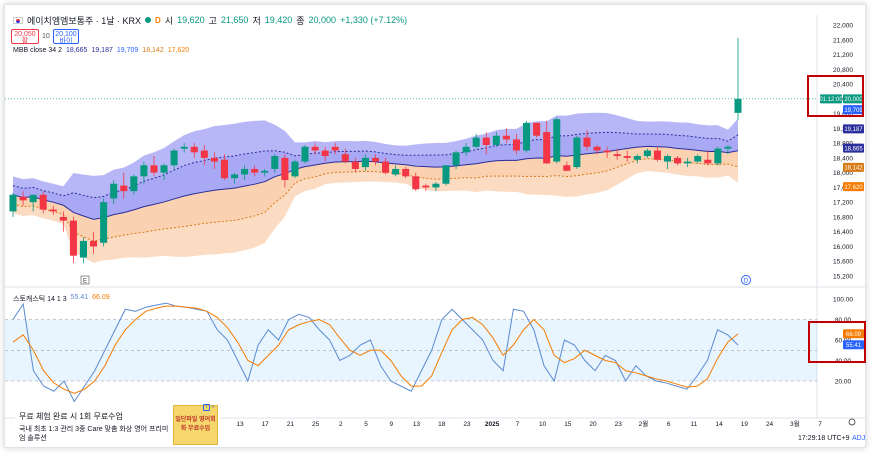  What do you see at coordinates (853, 345) in the screenshot?
I see `stochastic-k-tag` at bounding box center [853, 345].